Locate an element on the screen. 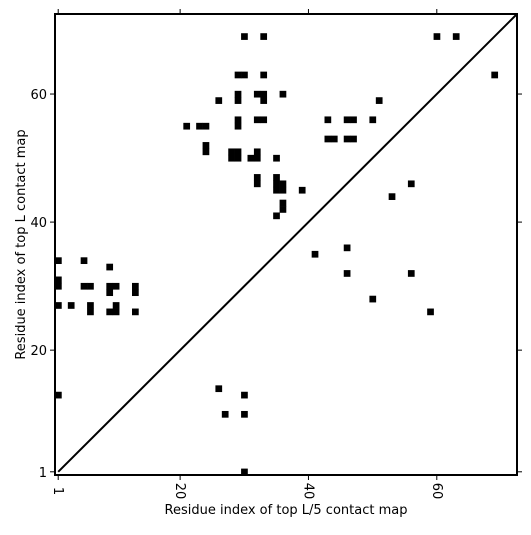 The image size is (531, 535). x-tick-label: 1 is located at coordinates (57, 491).